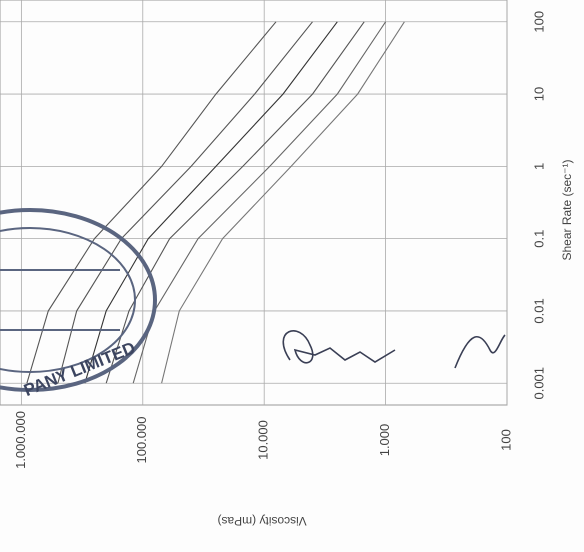 The image size is (584, 552). What do you see at coordinates (538, 310) in the screenshot?
I see `x-tick-label: 0.01` at bounding box center [538, 310].